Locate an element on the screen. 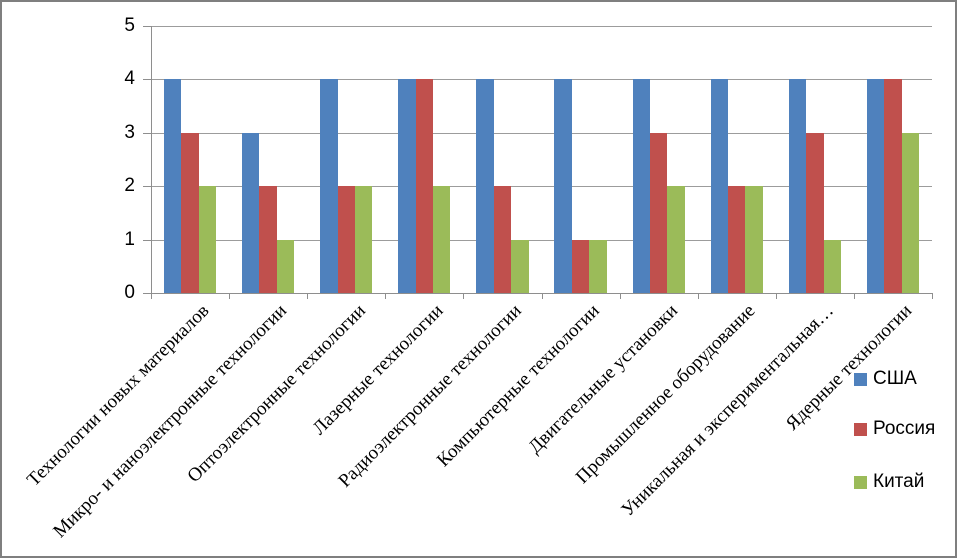 The width and height of the screenshot is (957, 558). bar-Китай-8 is located at coordinates (754, 239).